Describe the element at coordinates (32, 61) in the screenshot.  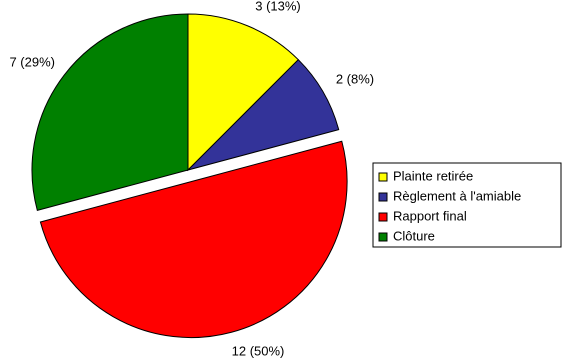
I see `data-label: 7 (29%)` at that location.